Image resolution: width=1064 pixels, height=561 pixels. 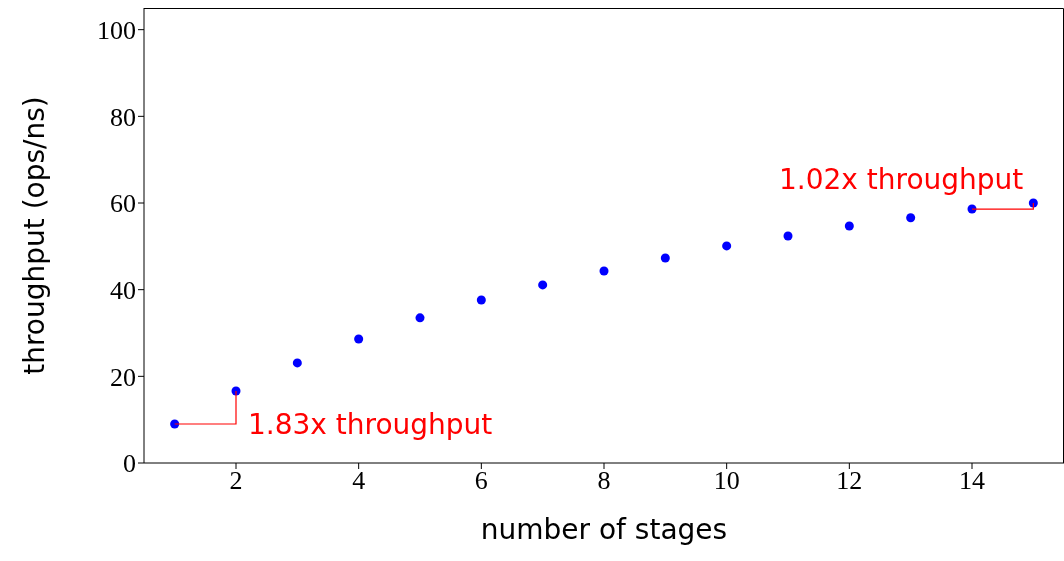 I want to click on x-tick-label: 8, so click(x=604, y=481).